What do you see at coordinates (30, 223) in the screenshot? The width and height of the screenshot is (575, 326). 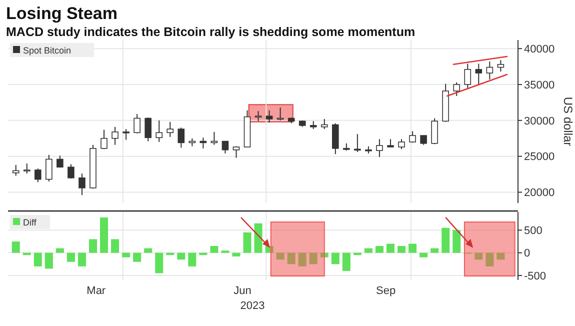 I see `legend-label: Diff` at bounding box center [30, 223].